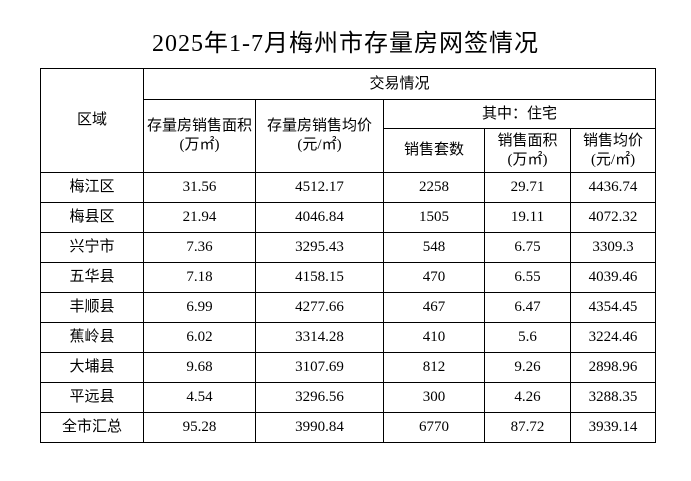 This screenshot has height=481, width=691. I want to click on table-row: 梅县区 21.94 4046.84 1505 19.11 4072.32, so click(348, 217).